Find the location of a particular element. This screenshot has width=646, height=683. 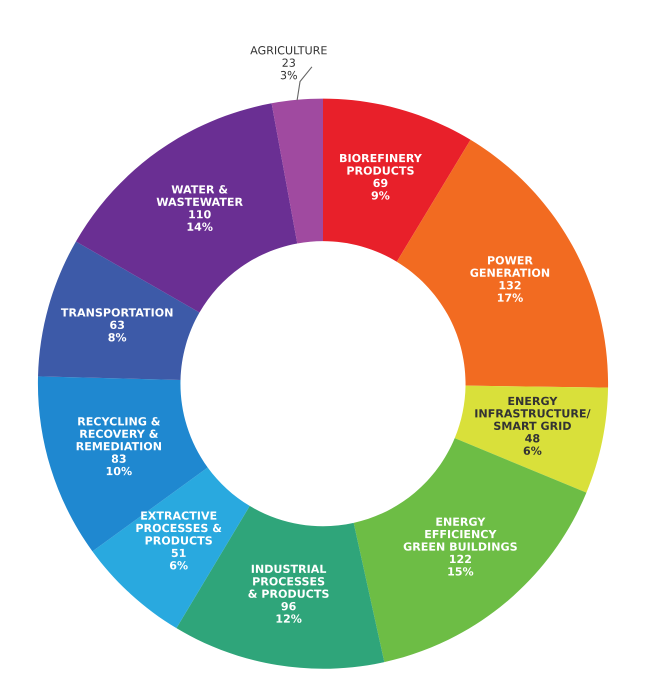

data-label: 69 9% is located at coordinates (381, 189).